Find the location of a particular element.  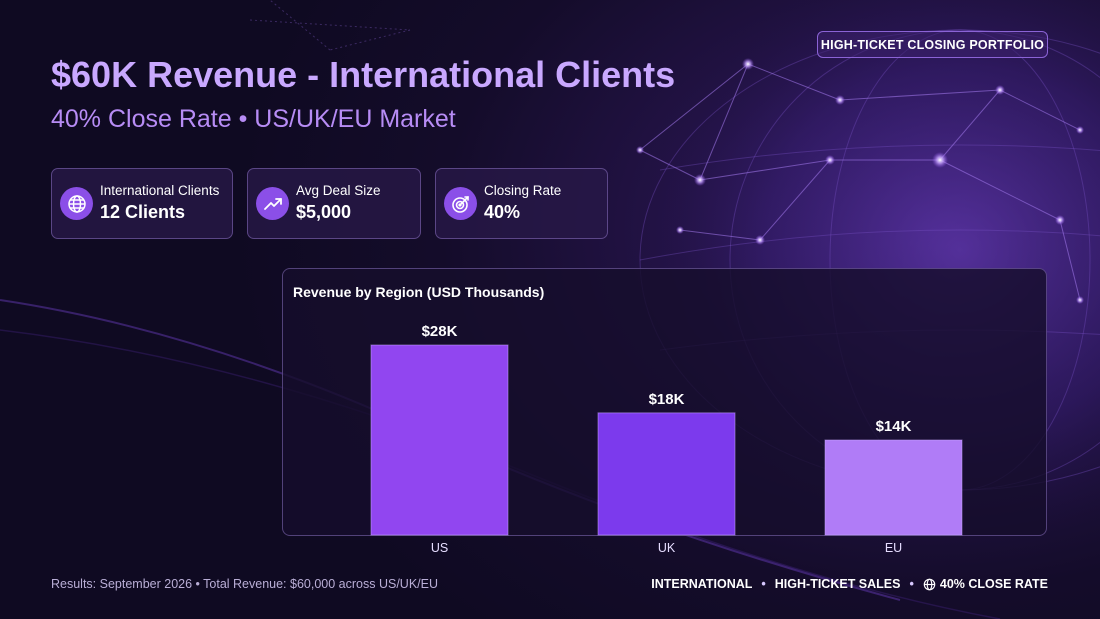

stat-card-closing-rate: Closing Rate 40% is located at coordinates (521, 203).